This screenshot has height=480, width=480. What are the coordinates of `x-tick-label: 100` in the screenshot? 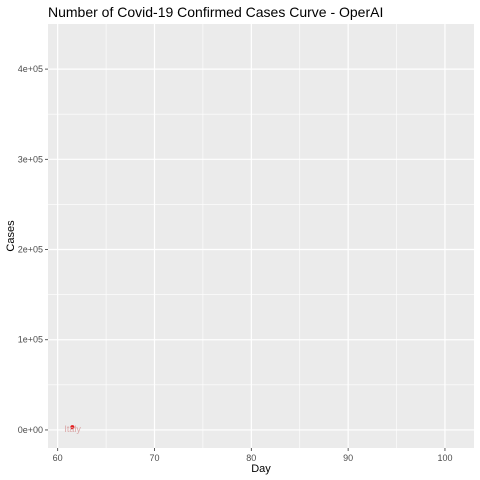 It's located at (444, 458).